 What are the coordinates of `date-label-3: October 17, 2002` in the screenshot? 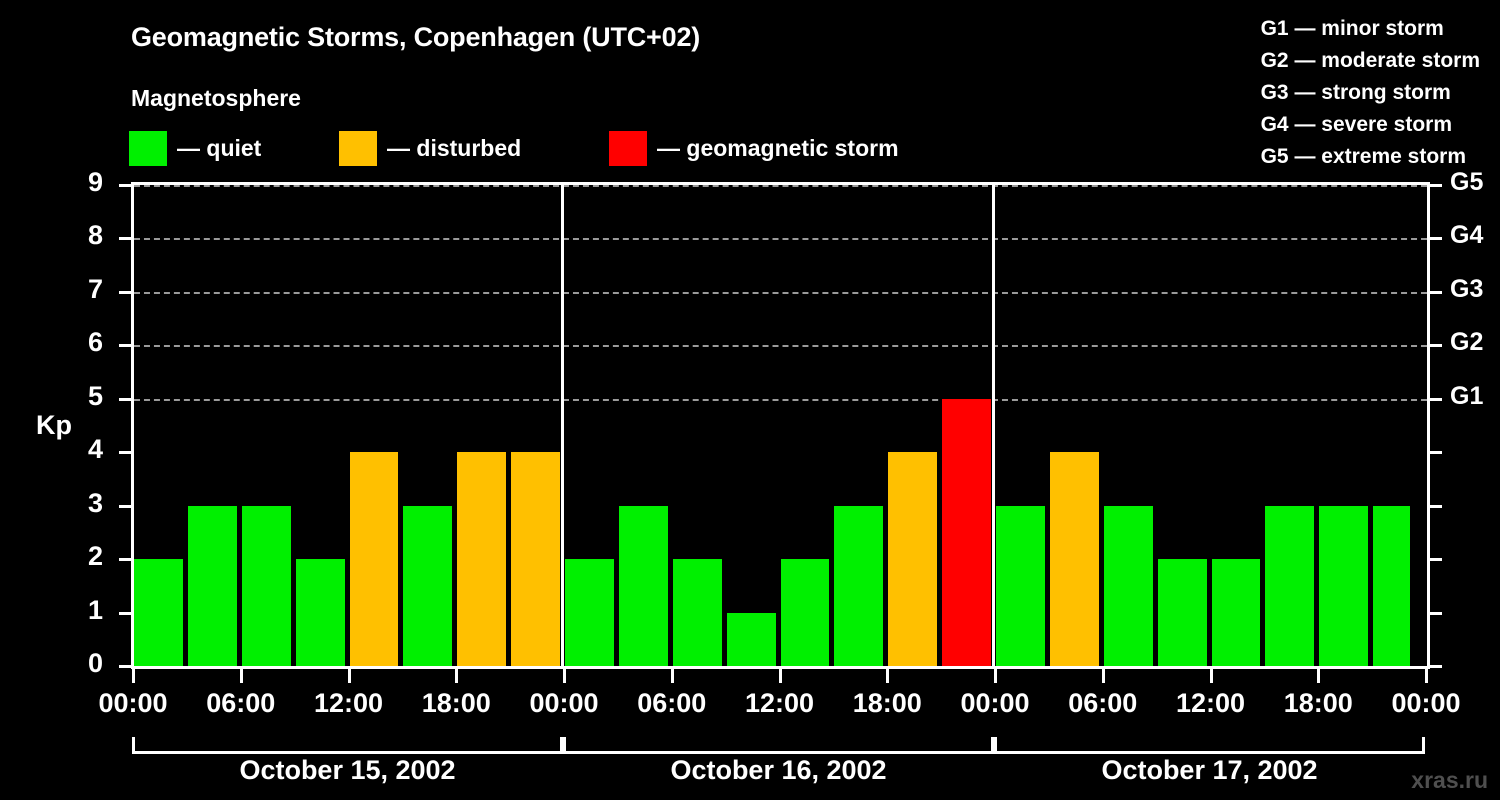 It's located at (1209, 770).